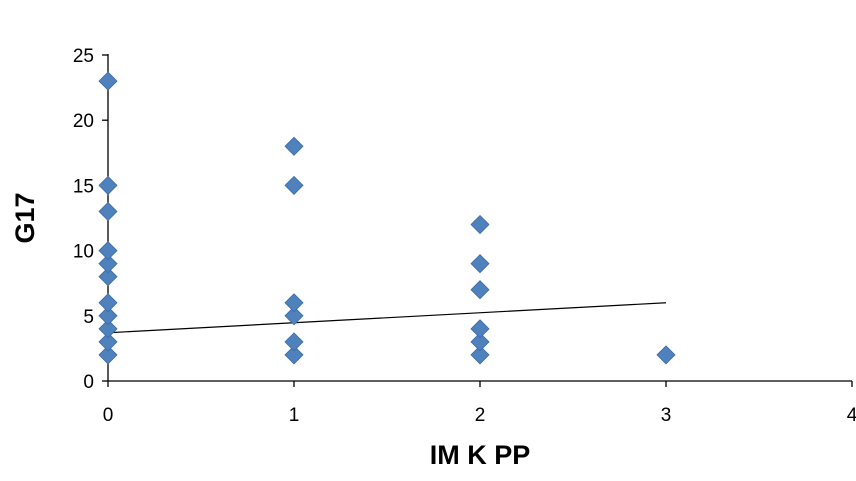 Image resolution: width=856 pixels, height=481 pixels. I want to click on x-tick-label: 1, so click(294, 415).